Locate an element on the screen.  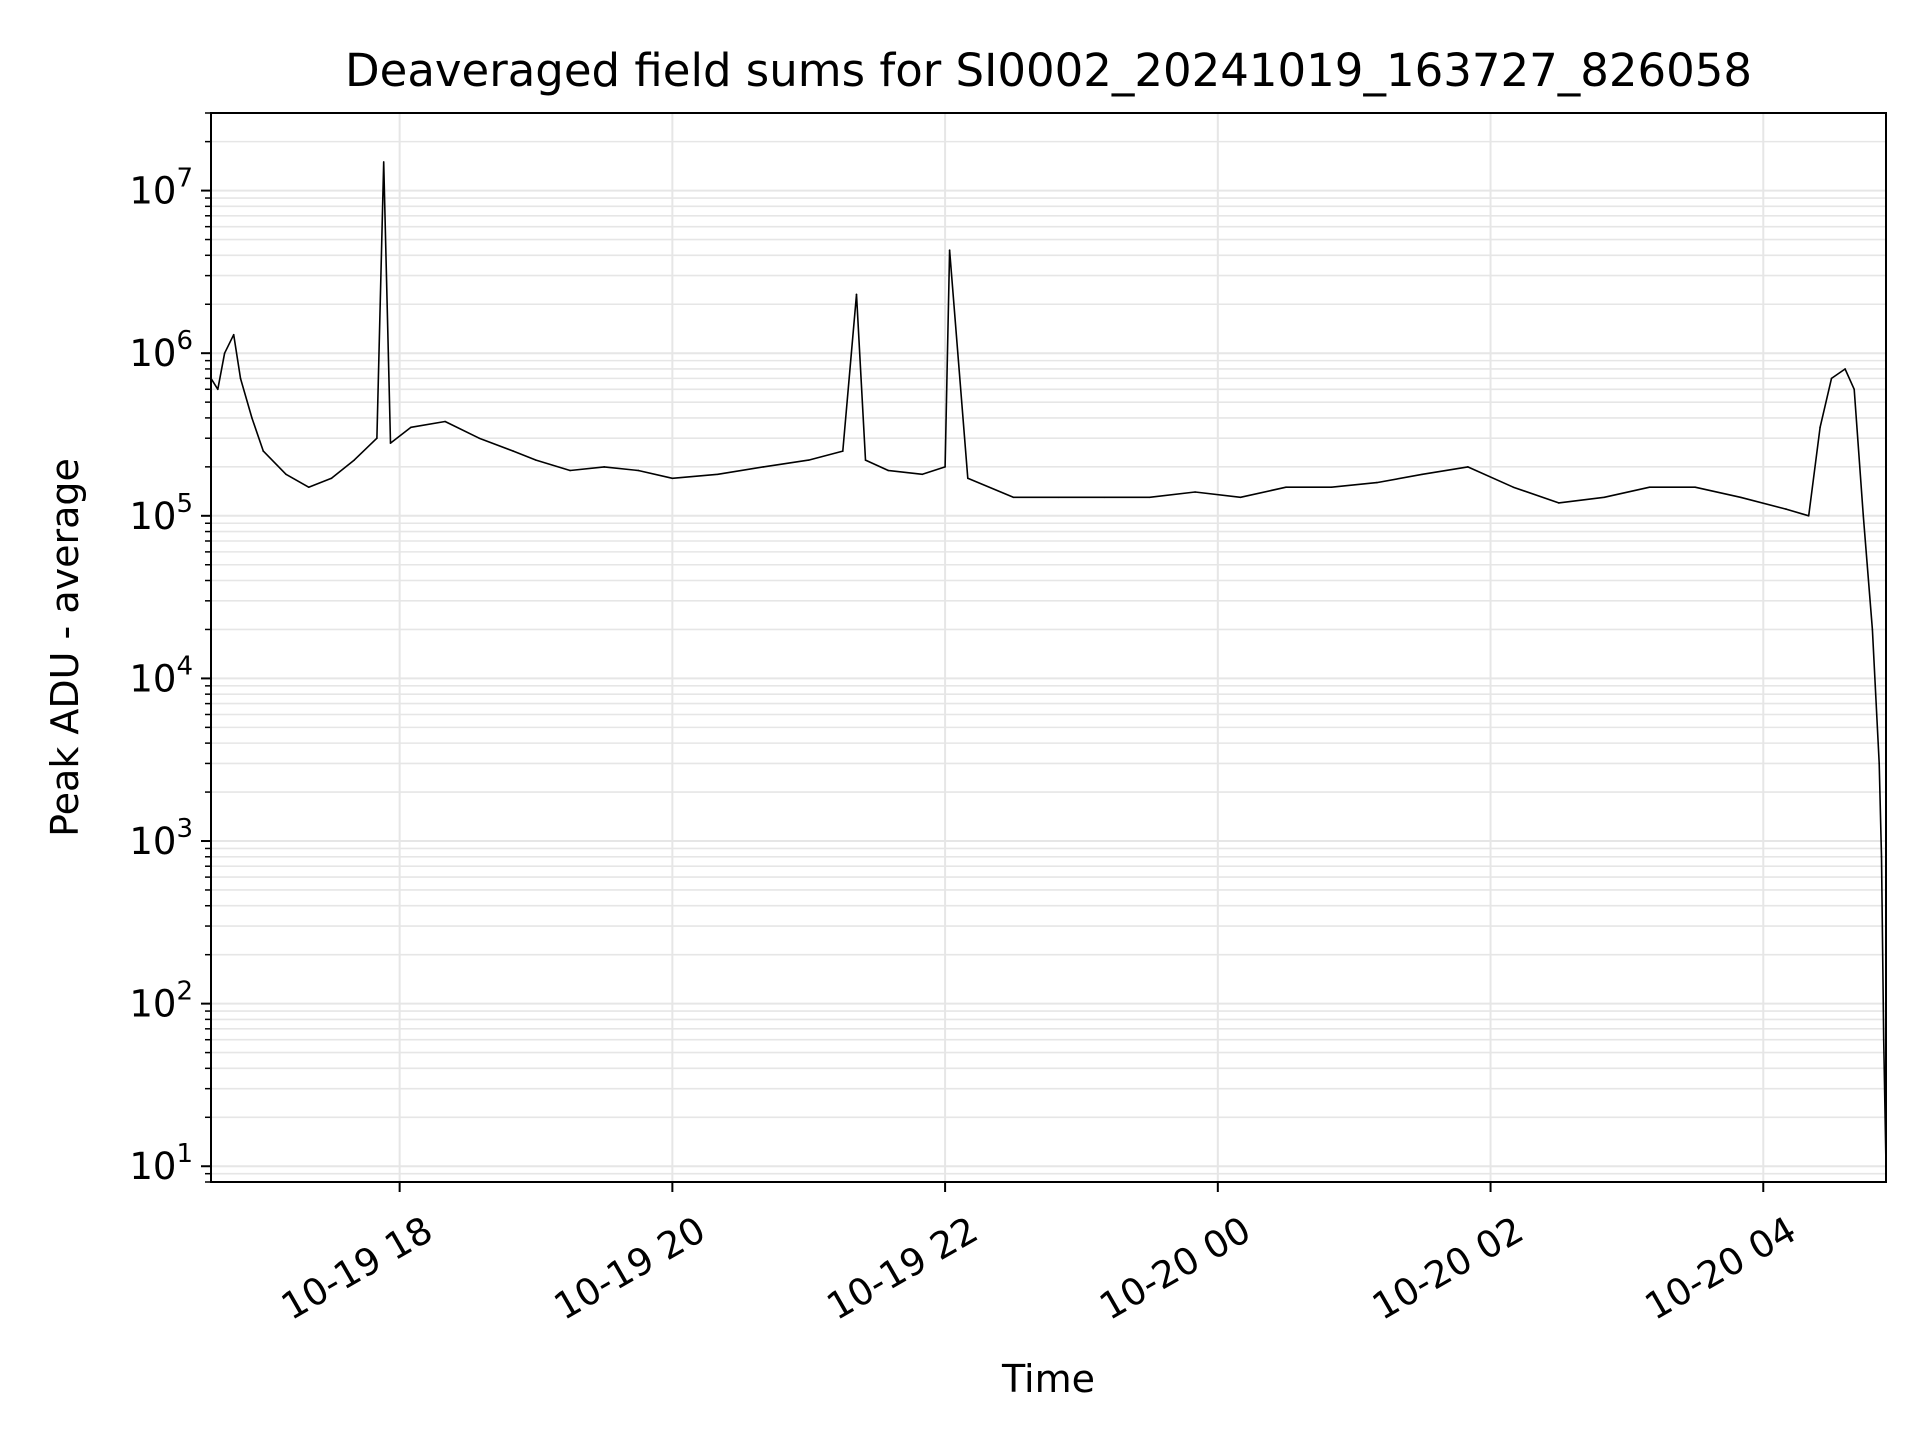
y-tick-label: 10² is located at coordinates (161, 1001).